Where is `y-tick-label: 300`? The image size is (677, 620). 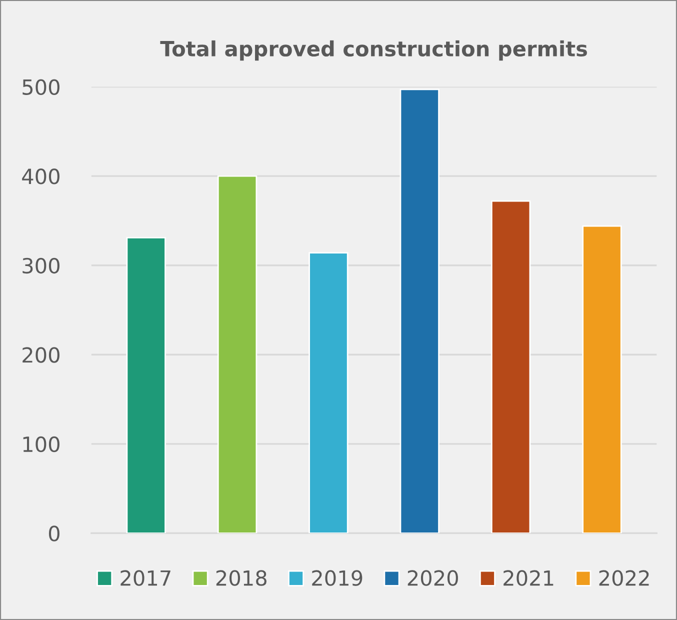 y-tick-label: 300 is located at coordinates (41, 266).